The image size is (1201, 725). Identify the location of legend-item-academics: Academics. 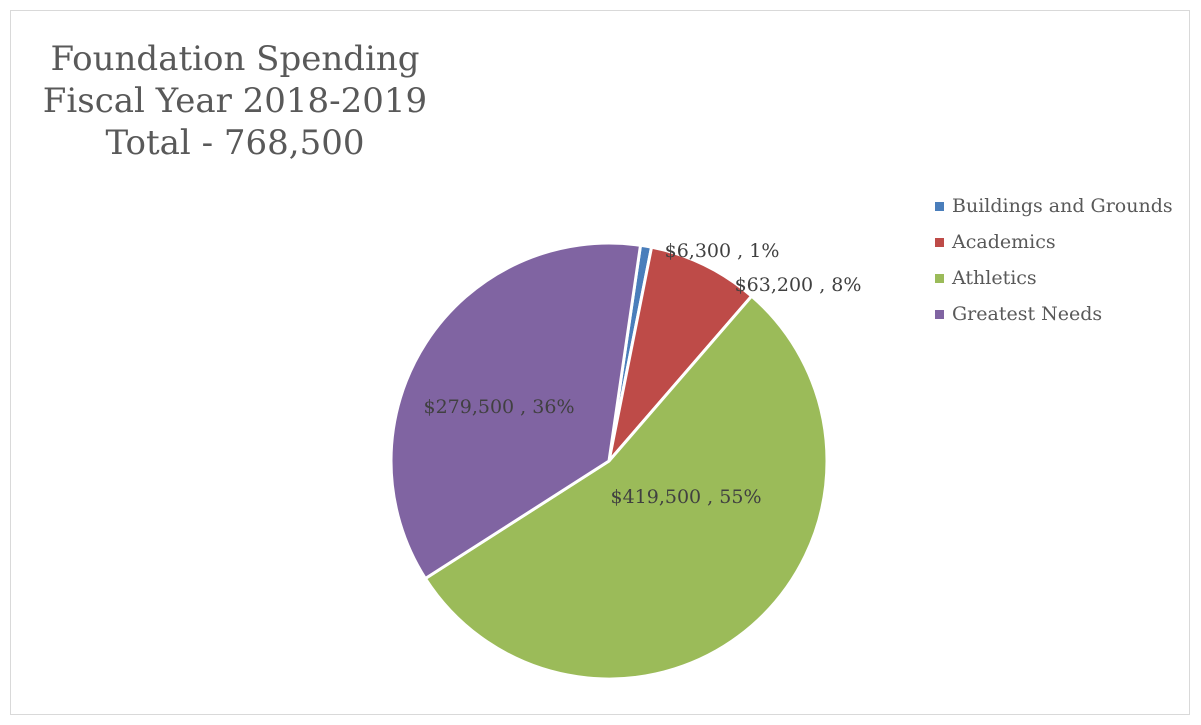
(1054, 242).